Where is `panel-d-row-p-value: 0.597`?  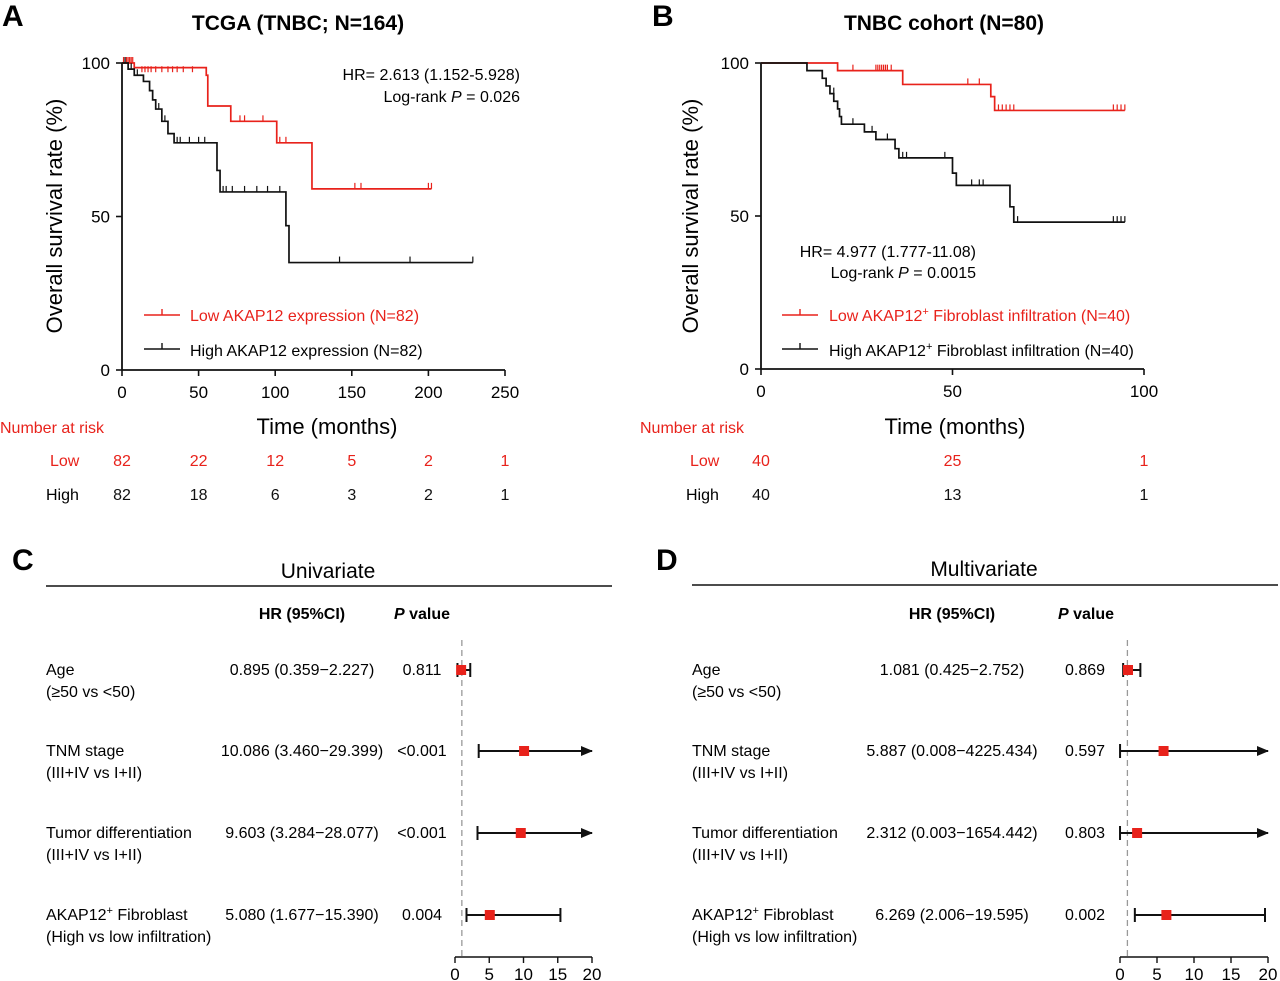 panel-d-row-p-value: 0.597 is located at coordinates (1085, 751).